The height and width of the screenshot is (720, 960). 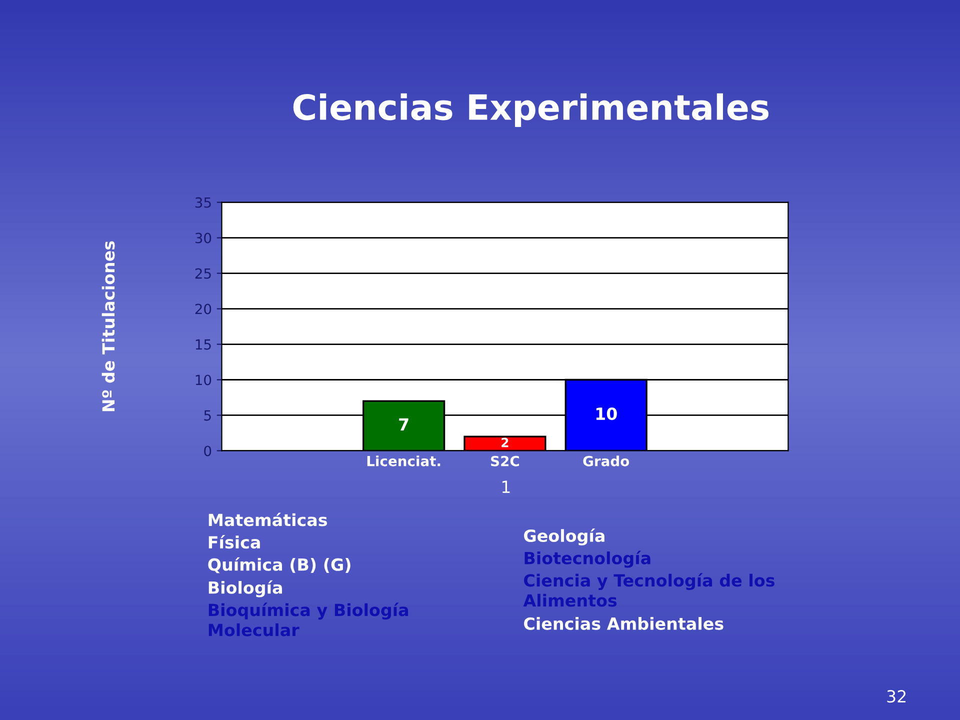 I want to click on y-tick-label: 15, so click(x=203, y=344).